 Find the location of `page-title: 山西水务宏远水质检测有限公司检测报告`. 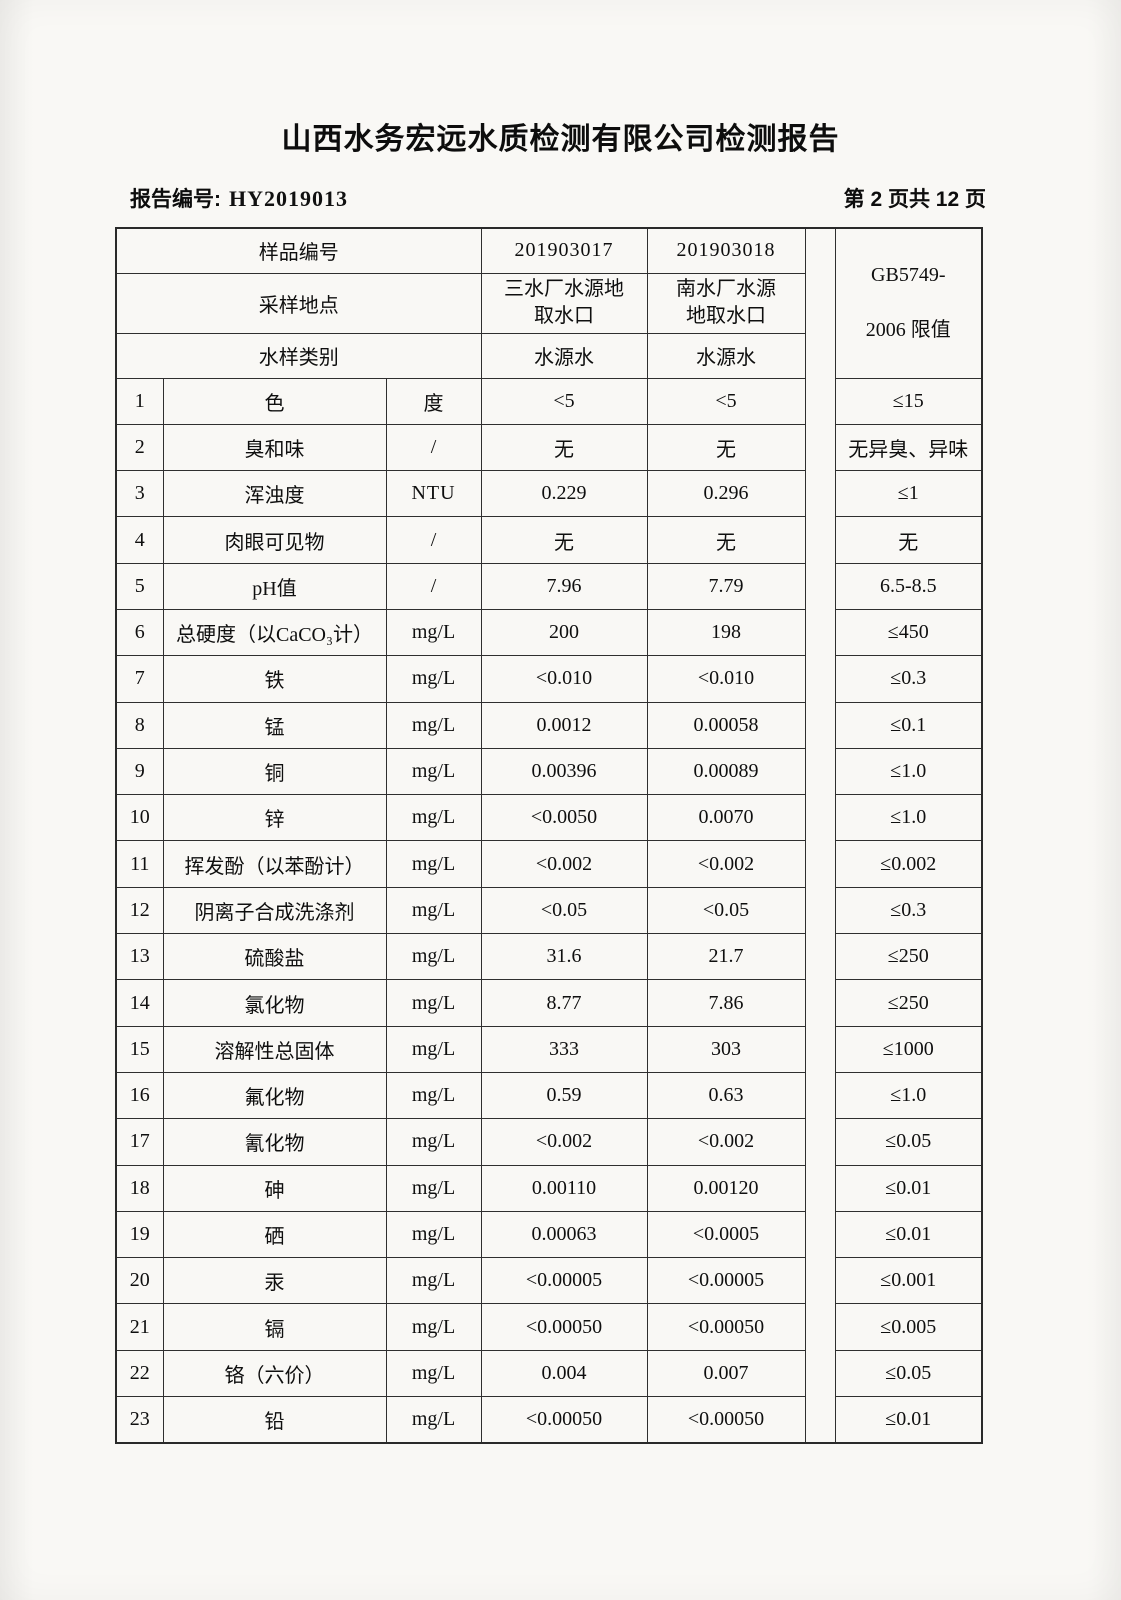

page-title: 山西水务宏远水质检测有限公司检测报告 is located at coordinates (560, 139).